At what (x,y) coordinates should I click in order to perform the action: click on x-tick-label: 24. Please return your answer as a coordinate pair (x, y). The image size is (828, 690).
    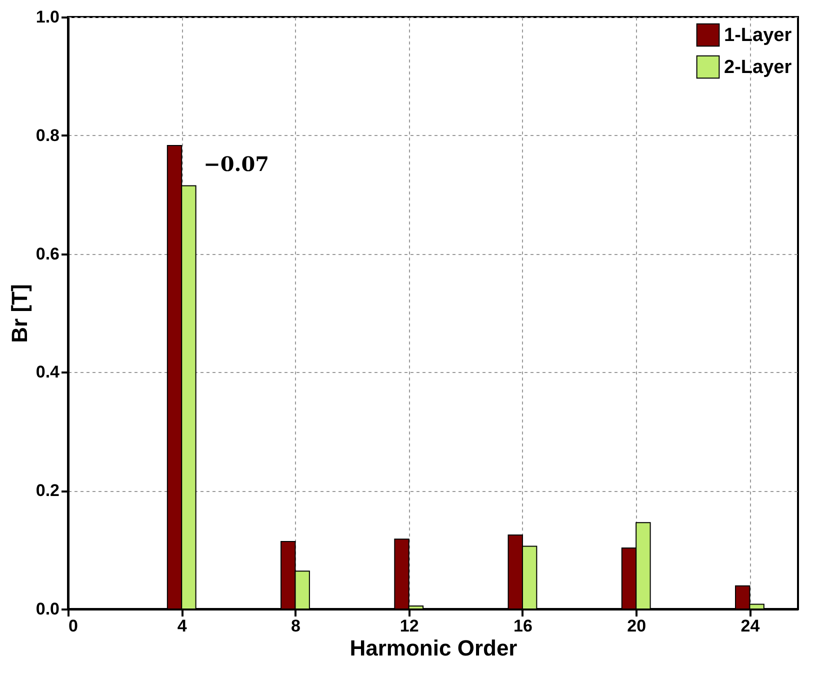
    Looking at the image, I should click on (750, 626).